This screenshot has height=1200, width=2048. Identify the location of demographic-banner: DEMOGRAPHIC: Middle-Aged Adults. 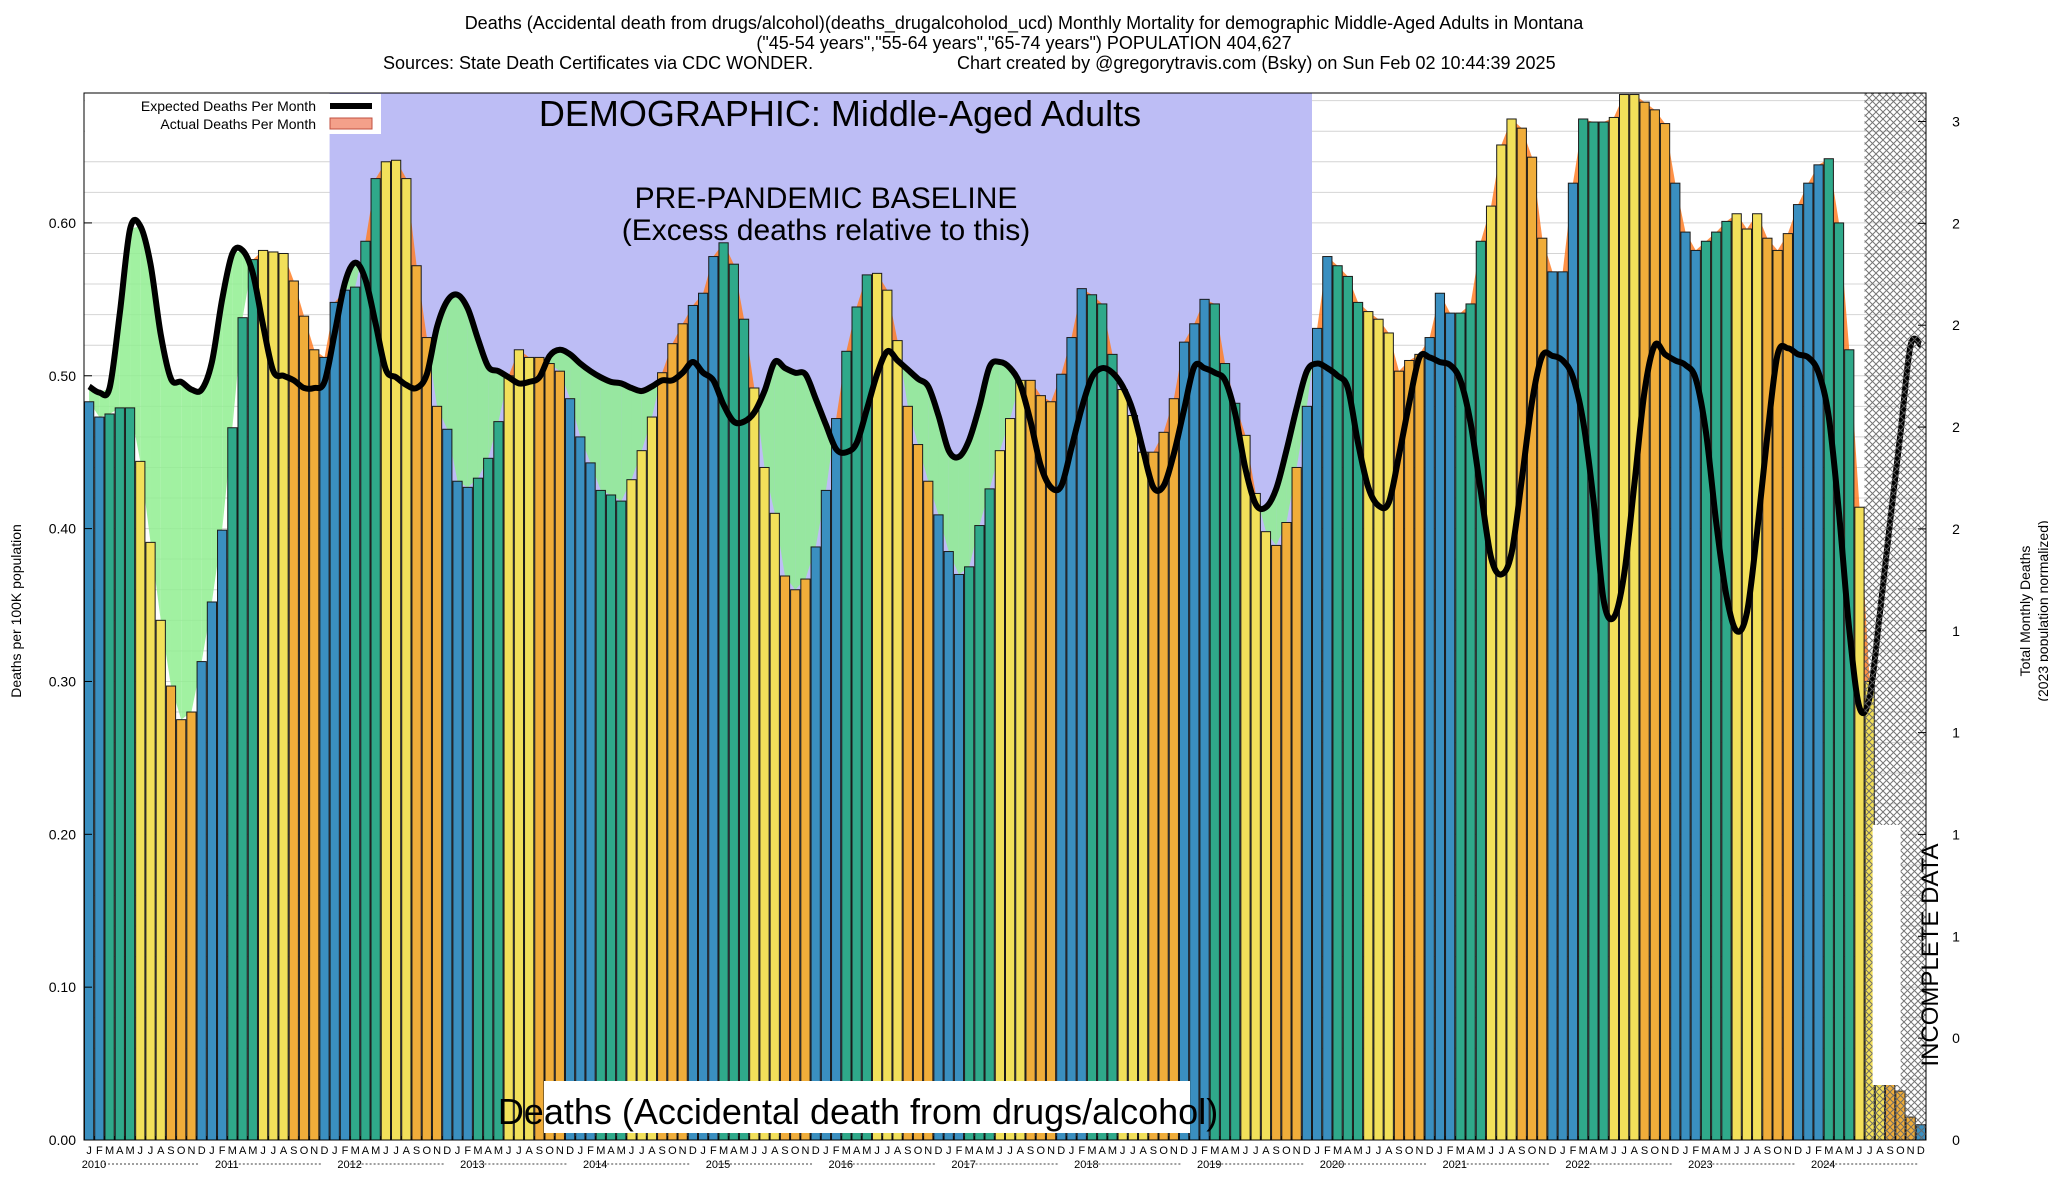
(840, 113).